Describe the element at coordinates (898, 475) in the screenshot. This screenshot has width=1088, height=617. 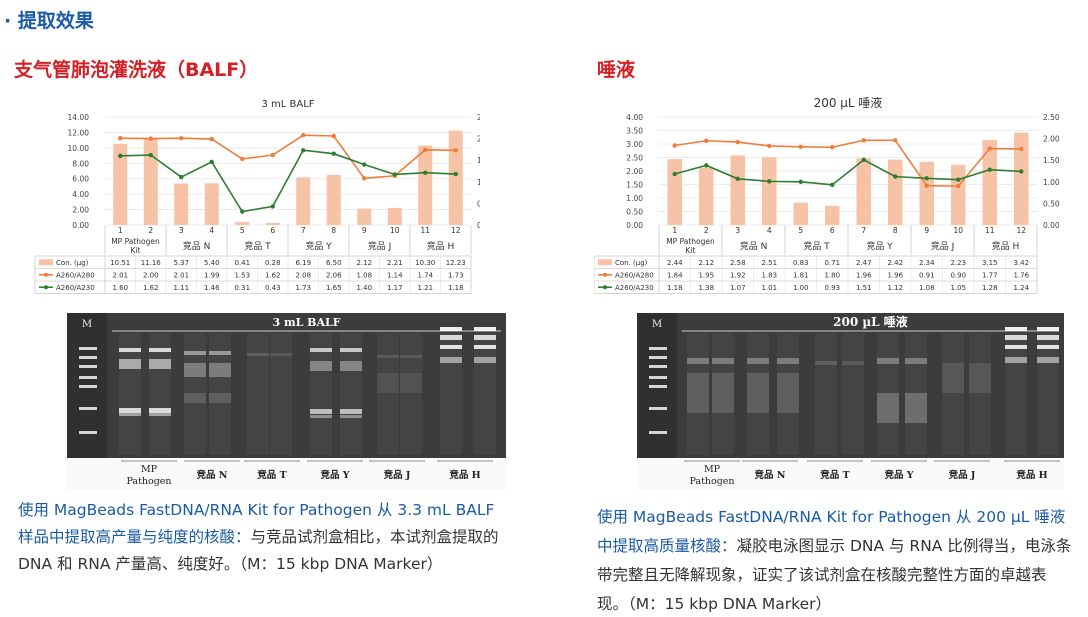
I see `gel-group-label: 竞品 Y` at that location.